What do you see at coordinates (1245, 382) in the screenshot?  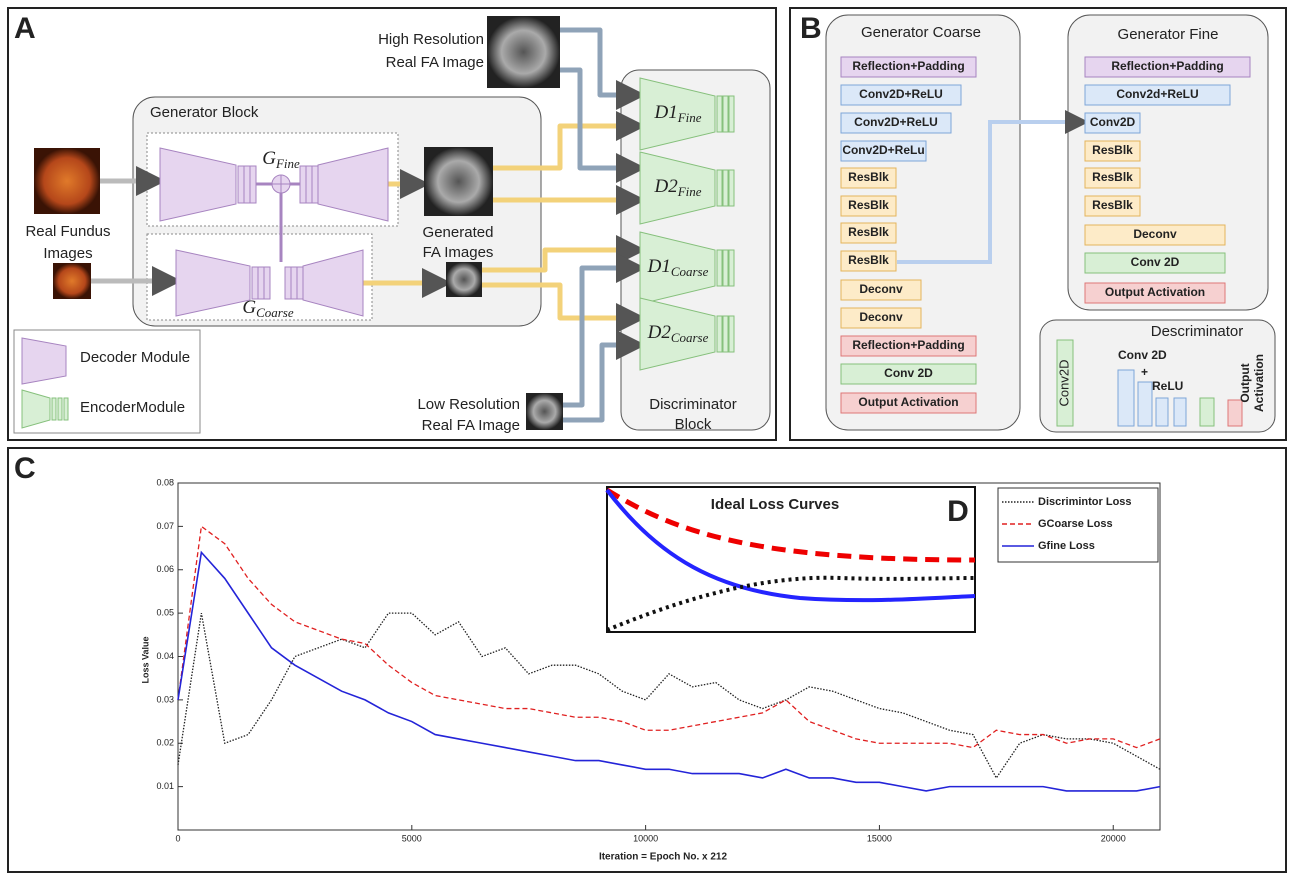 I see `layer-label: Output` at bounding box center [1245, 382].